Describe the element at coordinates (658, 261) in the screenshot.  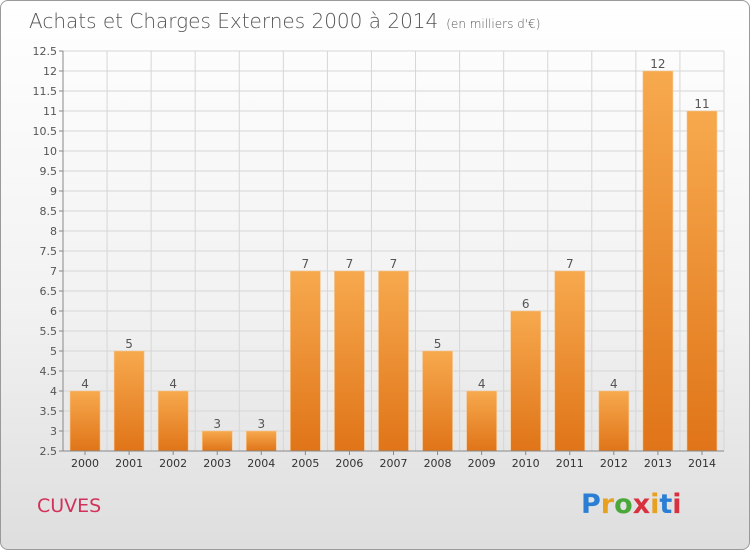
I see `bar-2013` at that location.